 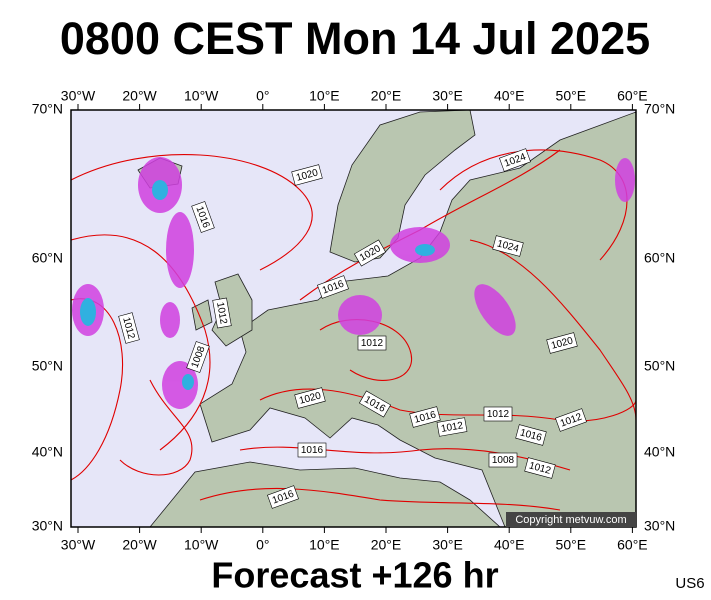 What do you see at coordinates (447, 96) in the screenshot?
I see `top-lon-label: 30°E` at bounding box center [447, 96].